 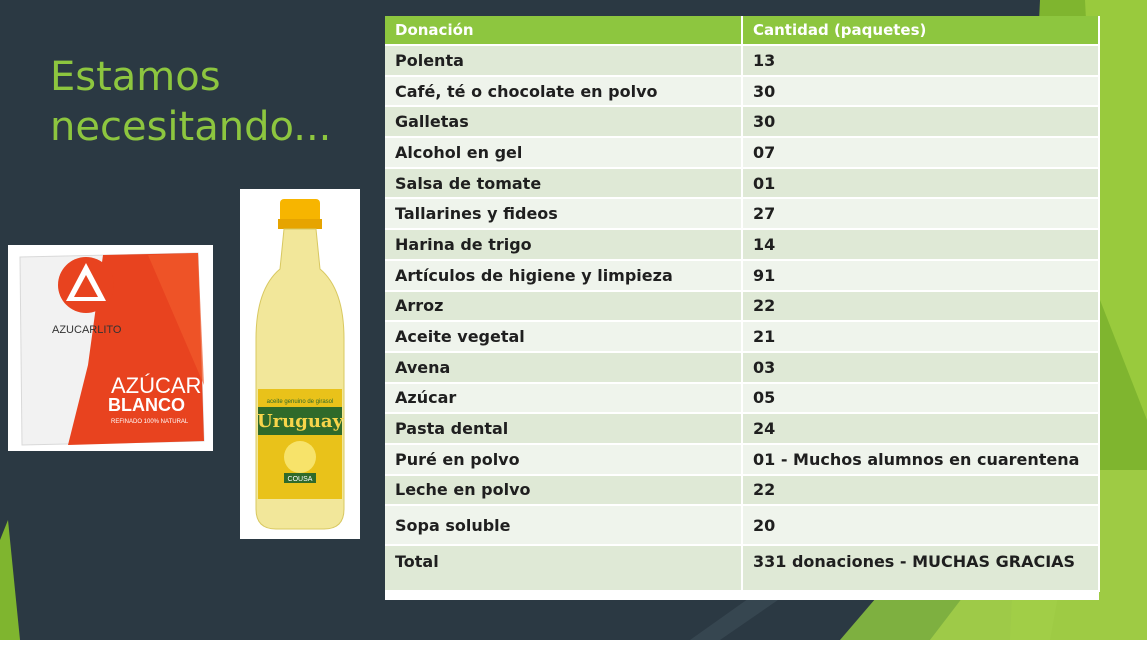 What do you see at coordinates (564, 459) in the screenshot?
I see `cell-item: Puré en polvo` at bounding box center [564, 459].